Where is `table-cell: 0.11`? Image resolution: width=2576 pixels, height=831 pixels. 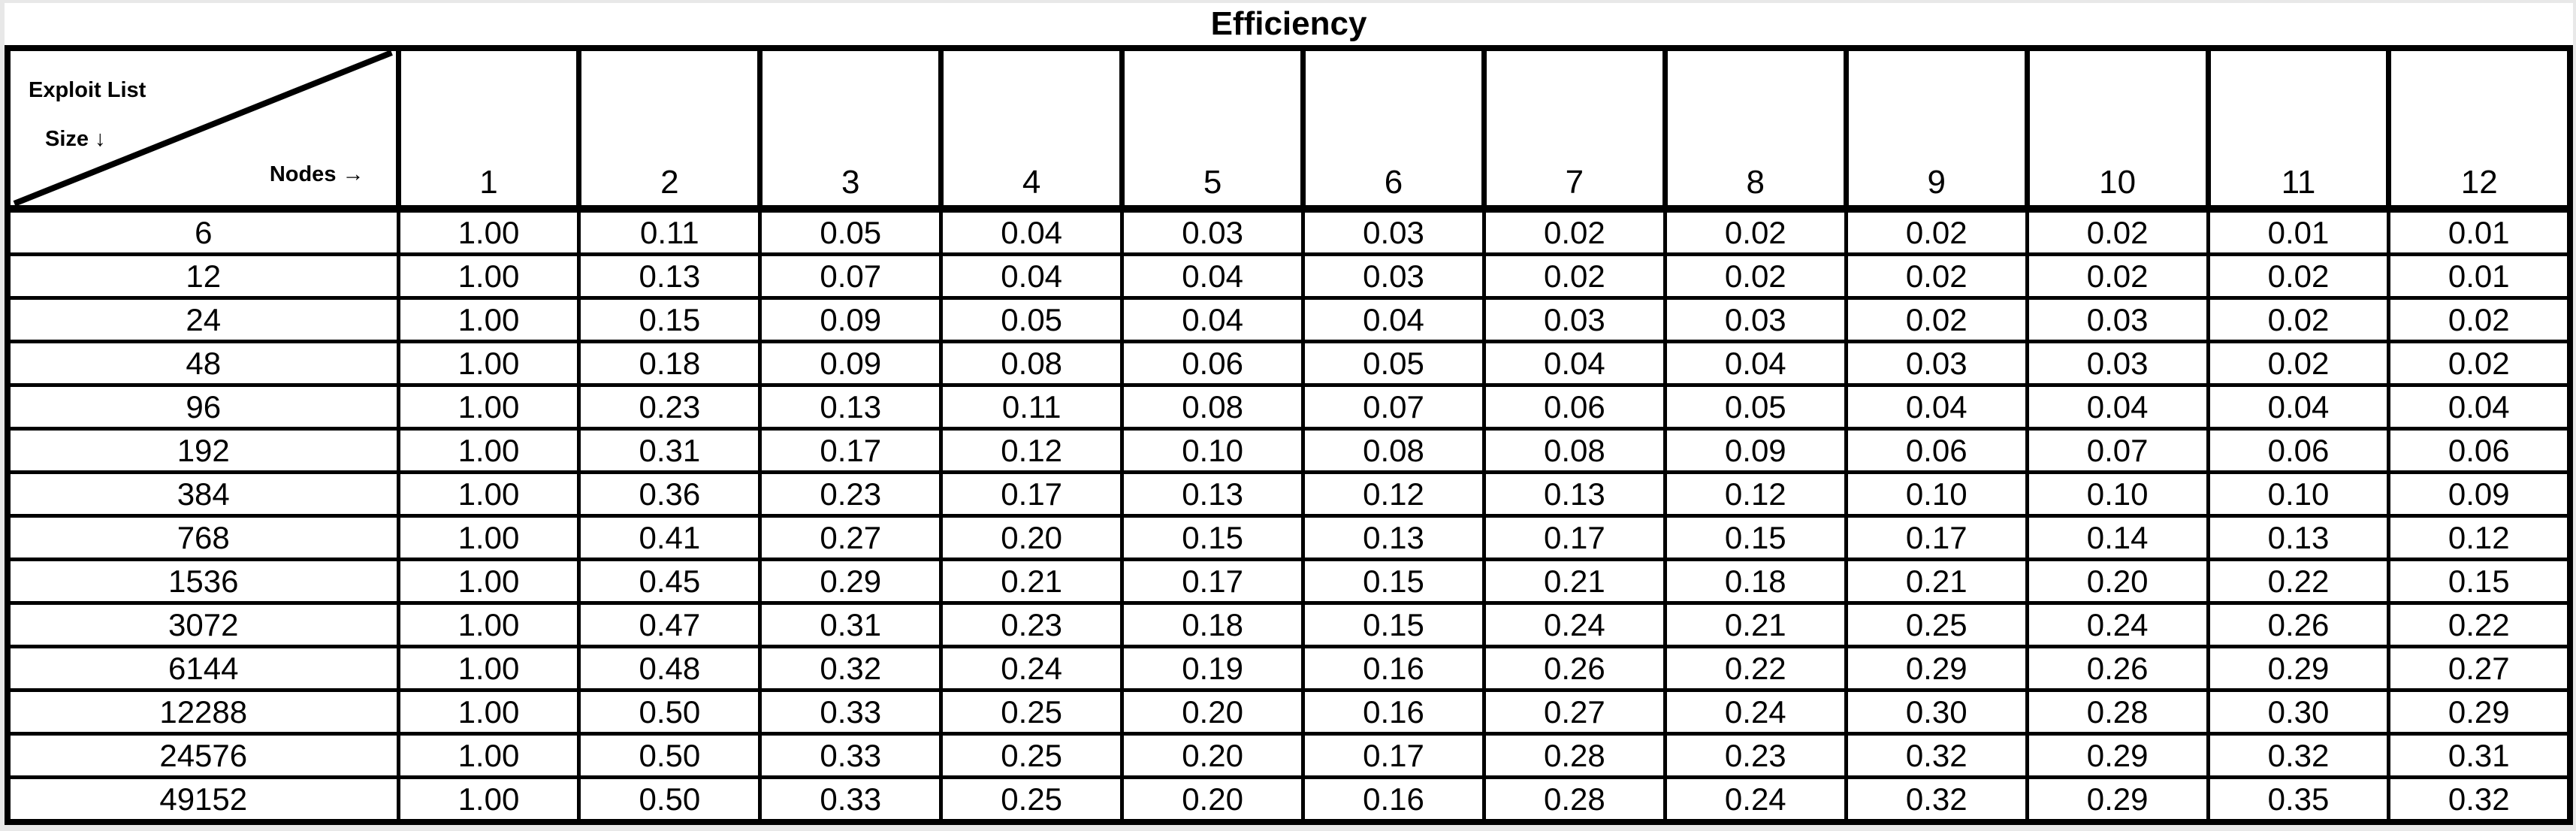
table-cell: 0.11 is located at coordinates (670, 231).